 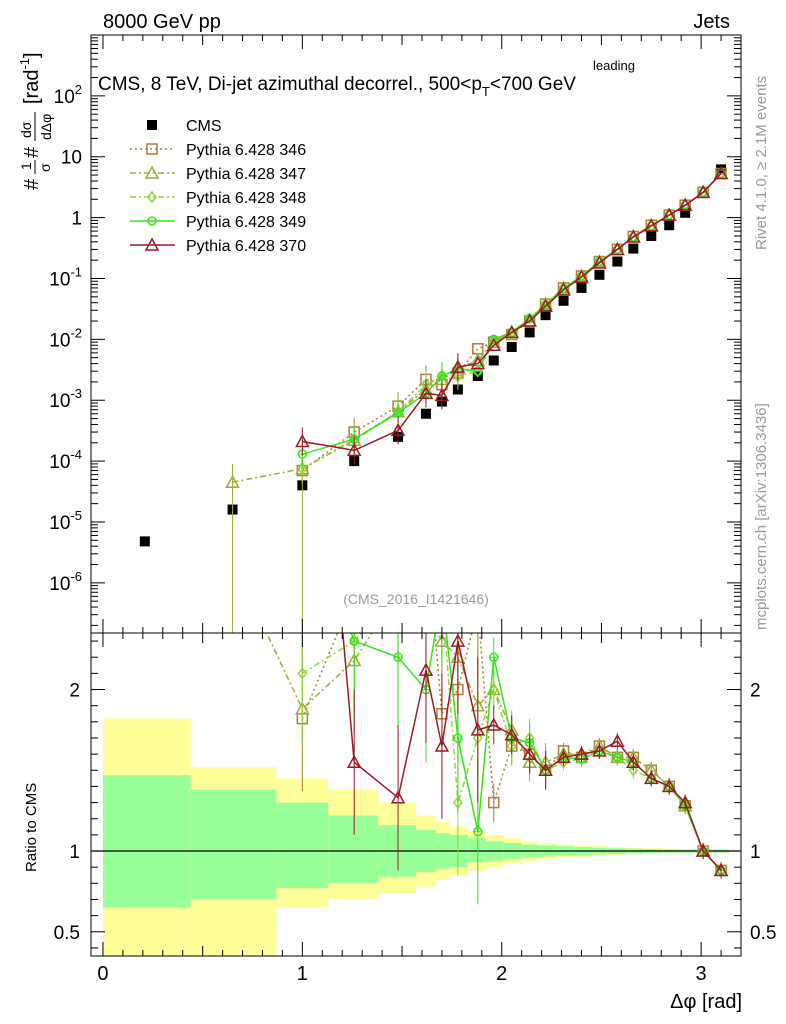 I want to click on y-tick-label-exp: -5, so click(x=76, y=515).